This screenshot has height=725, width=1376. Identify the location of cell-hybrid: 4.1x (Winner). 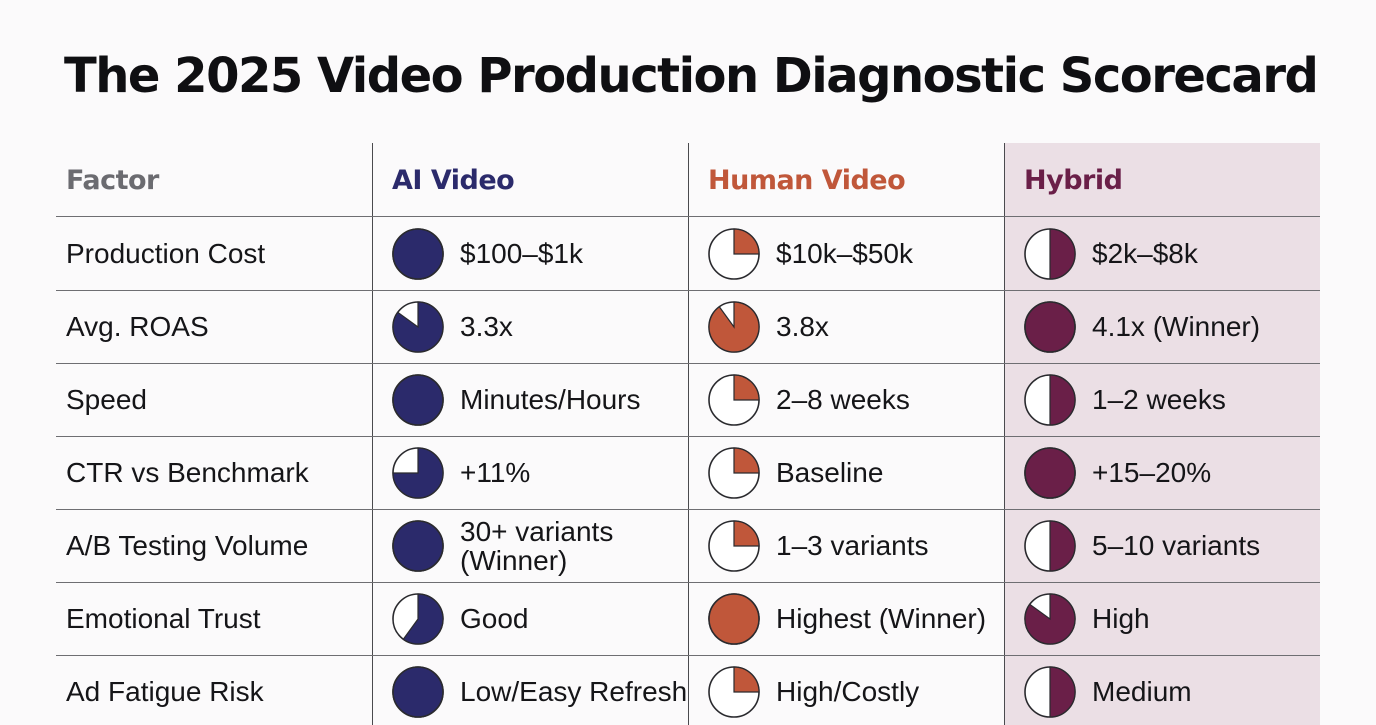
(1142, 326).